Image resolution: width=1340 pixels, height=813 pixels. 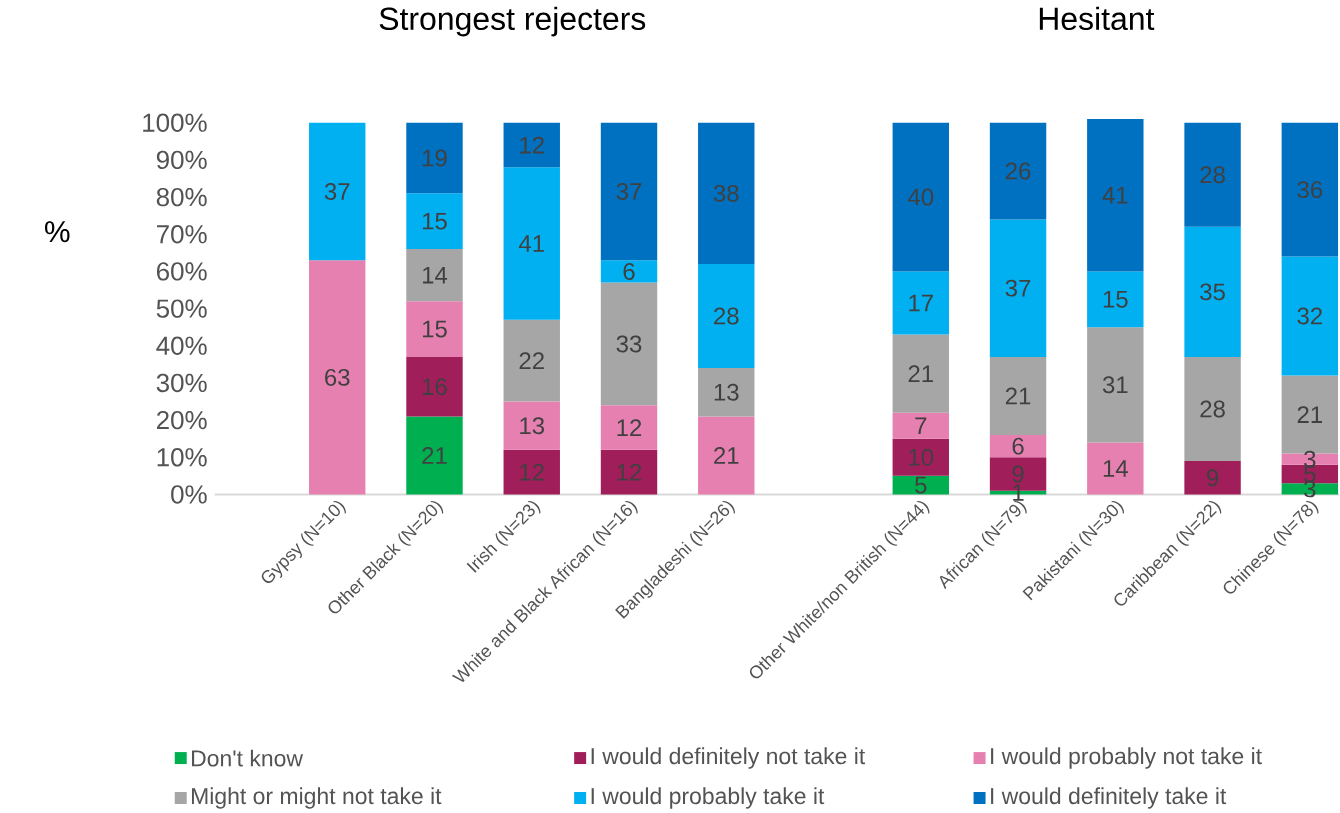 I want to click on legend-label: I would definitely not take it, so click(x=728, y=758).